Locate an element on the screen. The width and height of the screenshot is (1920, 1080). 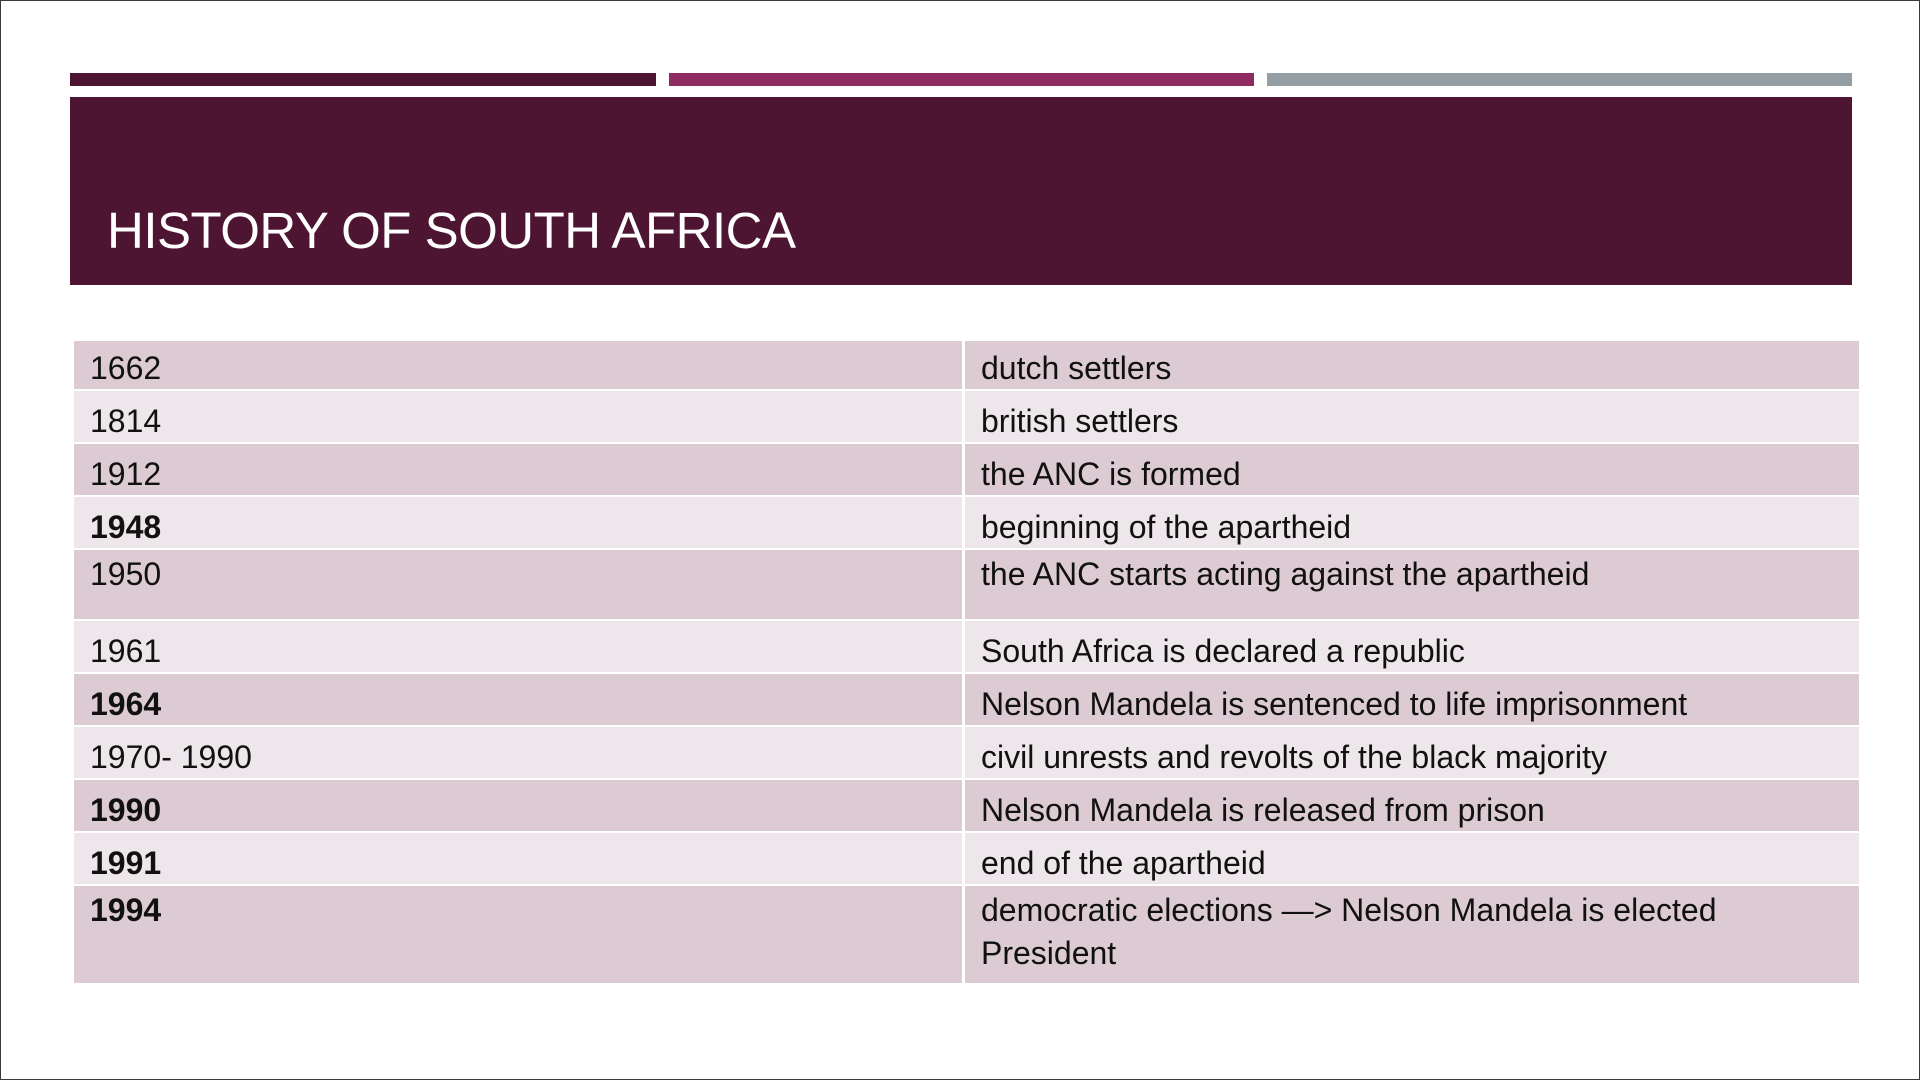
accent-bar-dark is located at coordinates (363, 79).